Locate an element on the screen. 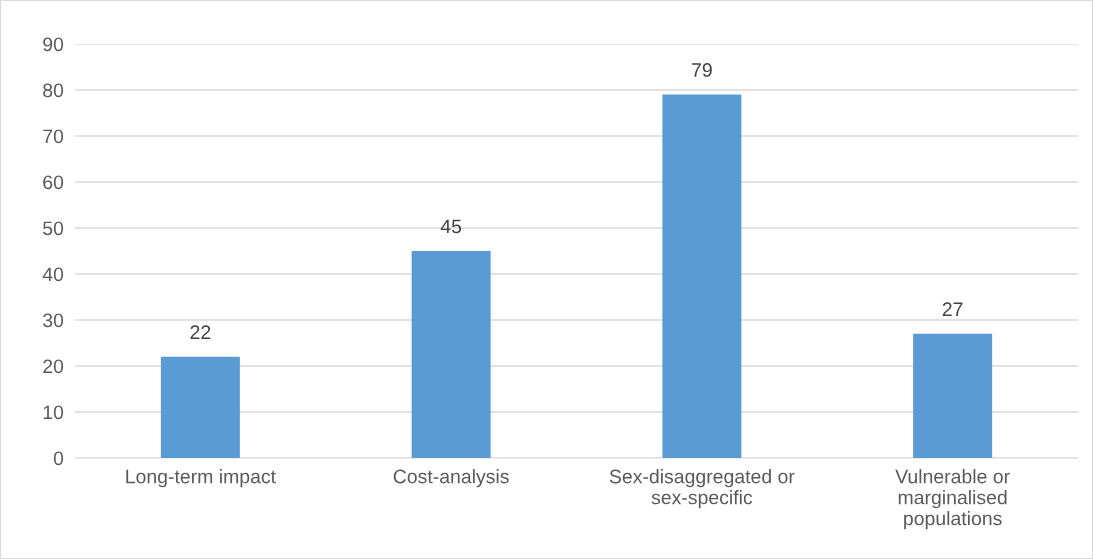 The image size is (1093, 559). y-tick-label: 10 is located at coordinates (53, 412).